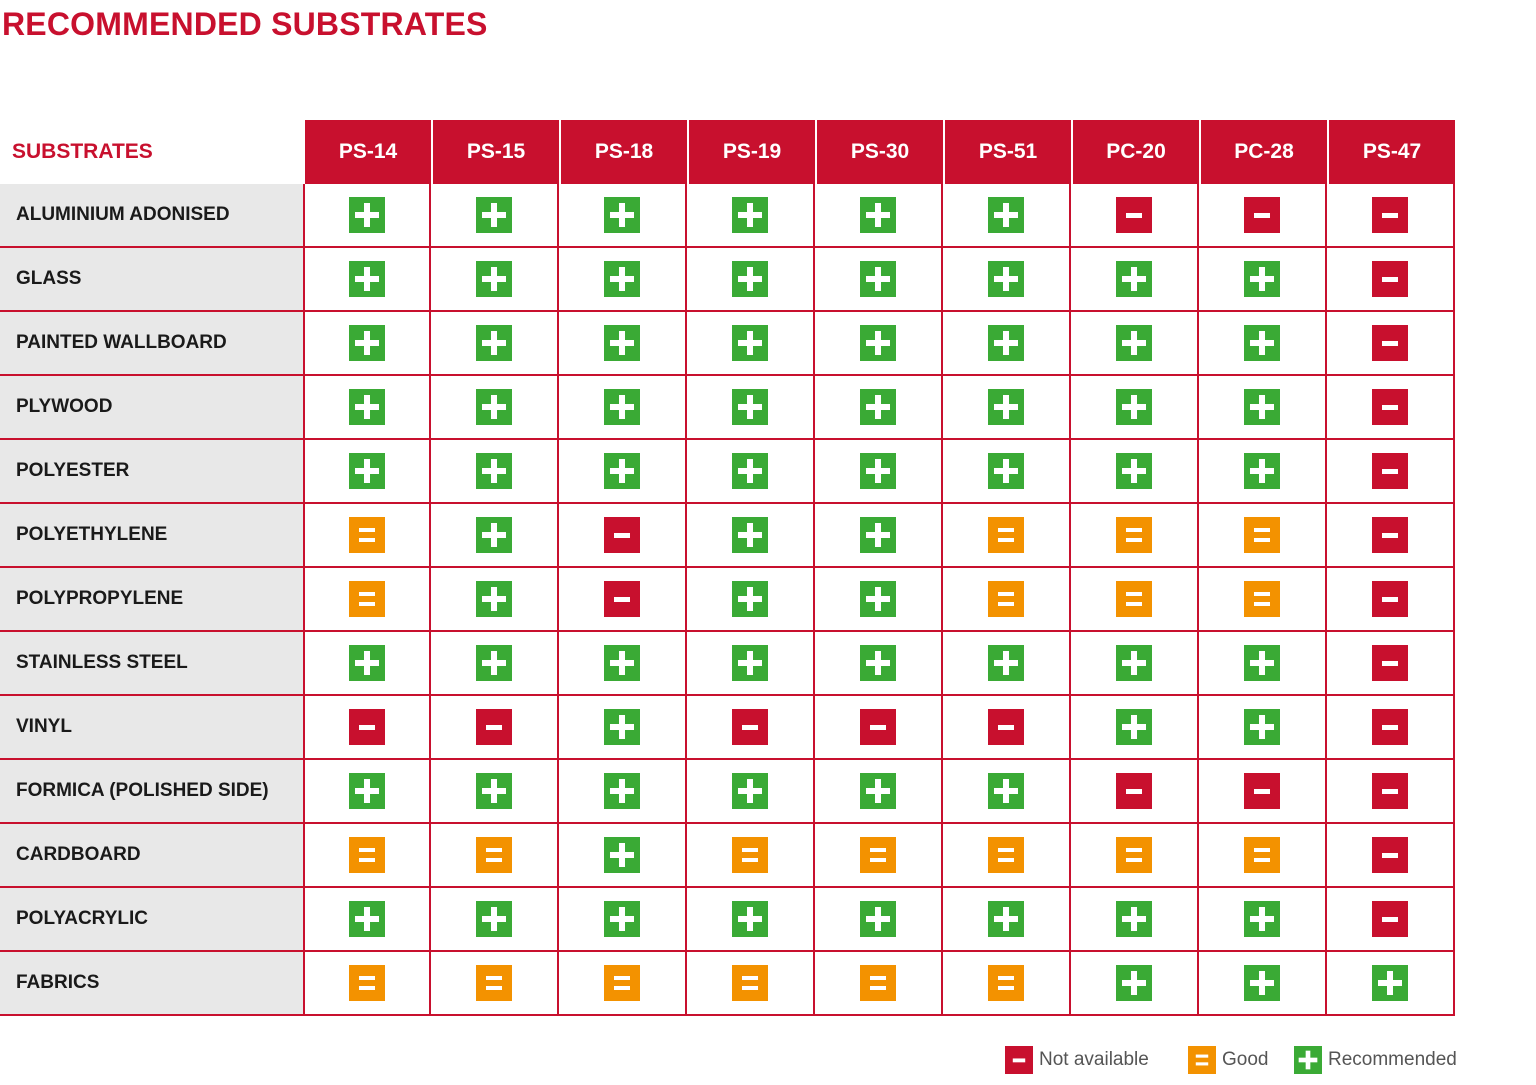  What do you see at coordinates (151, 792) in the screenshot?
I see `row-label: FORMICA (POLISHED SIDE)` at bounding box center [151, 792].